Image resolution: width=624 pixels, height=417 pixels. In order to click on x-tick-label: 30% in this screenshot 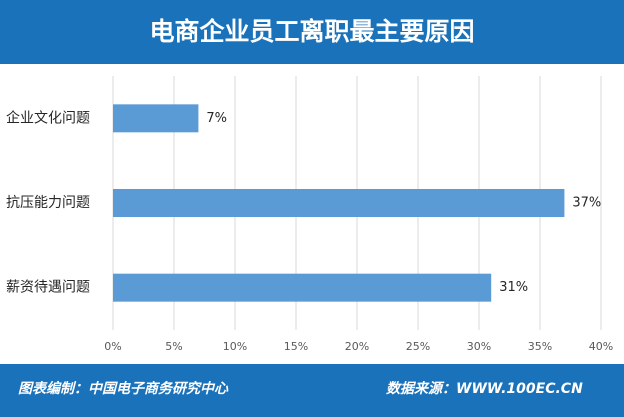, I will do `click(479, 346)`.